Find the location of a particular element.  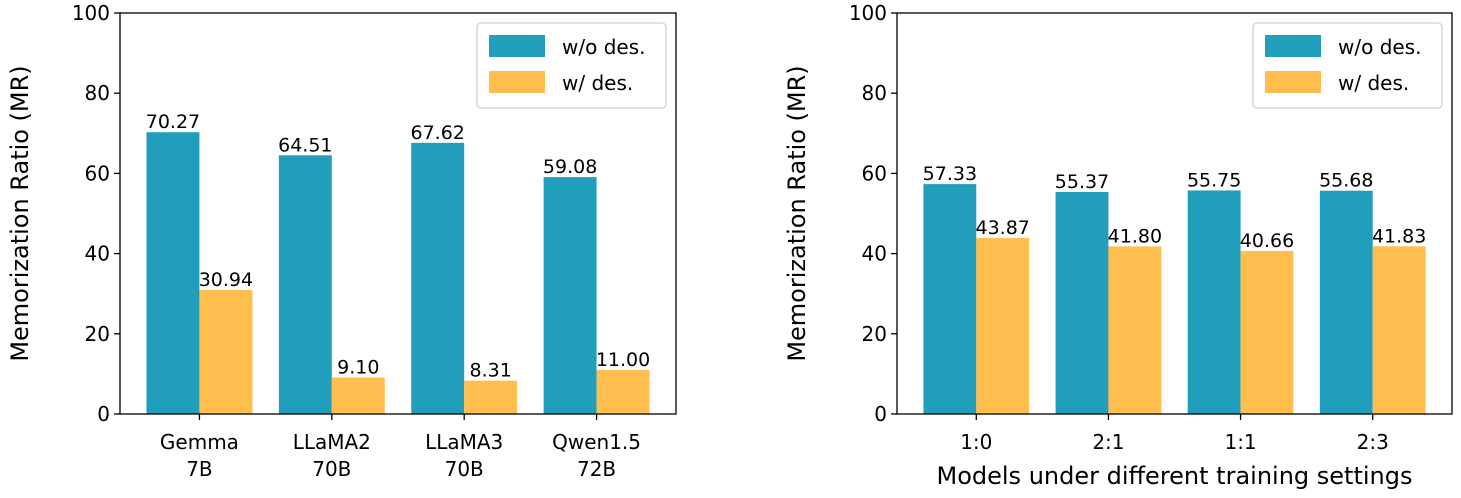

data-label: 64.51 is located at coordinates (305, 145).